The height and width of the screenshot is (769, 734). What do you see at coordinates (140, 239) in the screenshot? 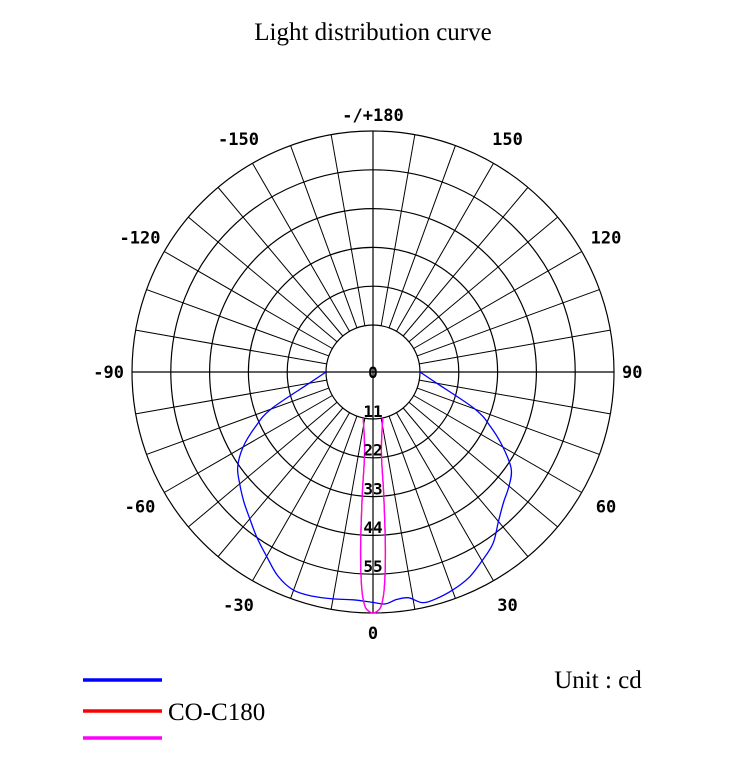
I see `angle-tick-label: -120` at bounding box center [140, 239].